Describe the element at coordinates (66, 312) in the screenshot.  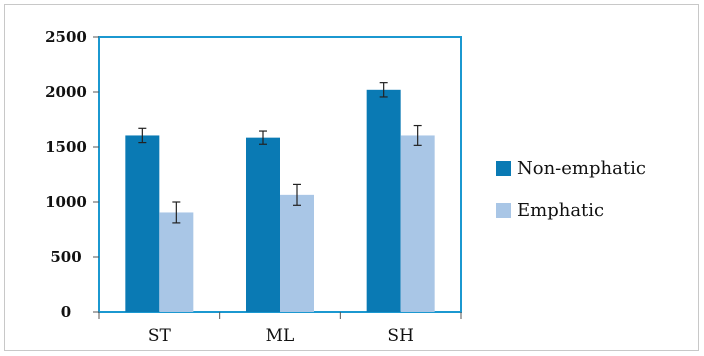
I see `y-tick-label: 0` at that location.